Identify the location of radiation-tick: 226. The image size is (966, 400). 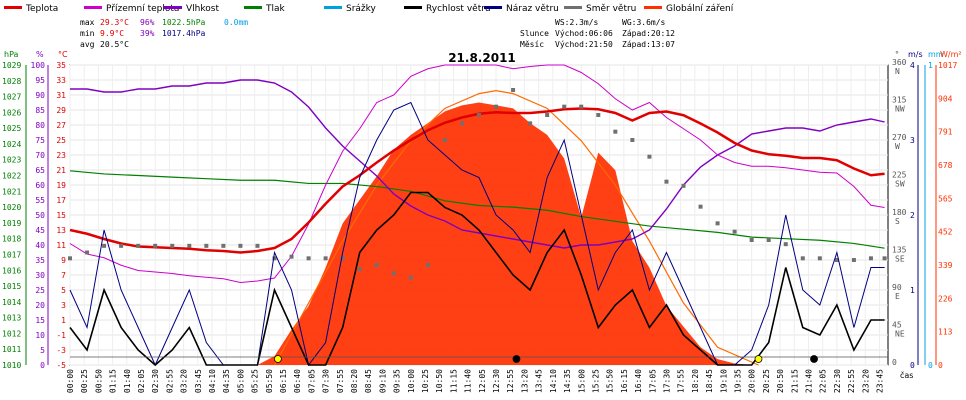
(945, 298).